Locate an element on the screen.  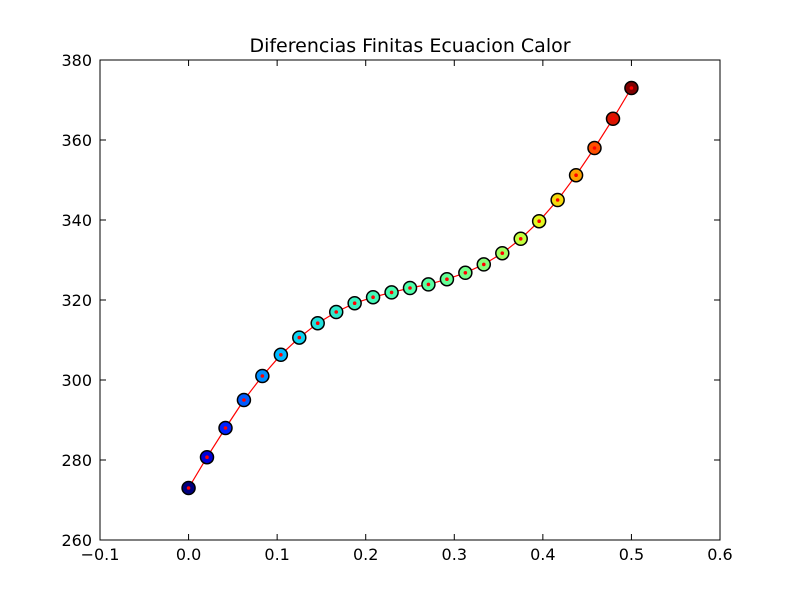
x-tick-label: 0.4 is located at coordinates (542, 554).